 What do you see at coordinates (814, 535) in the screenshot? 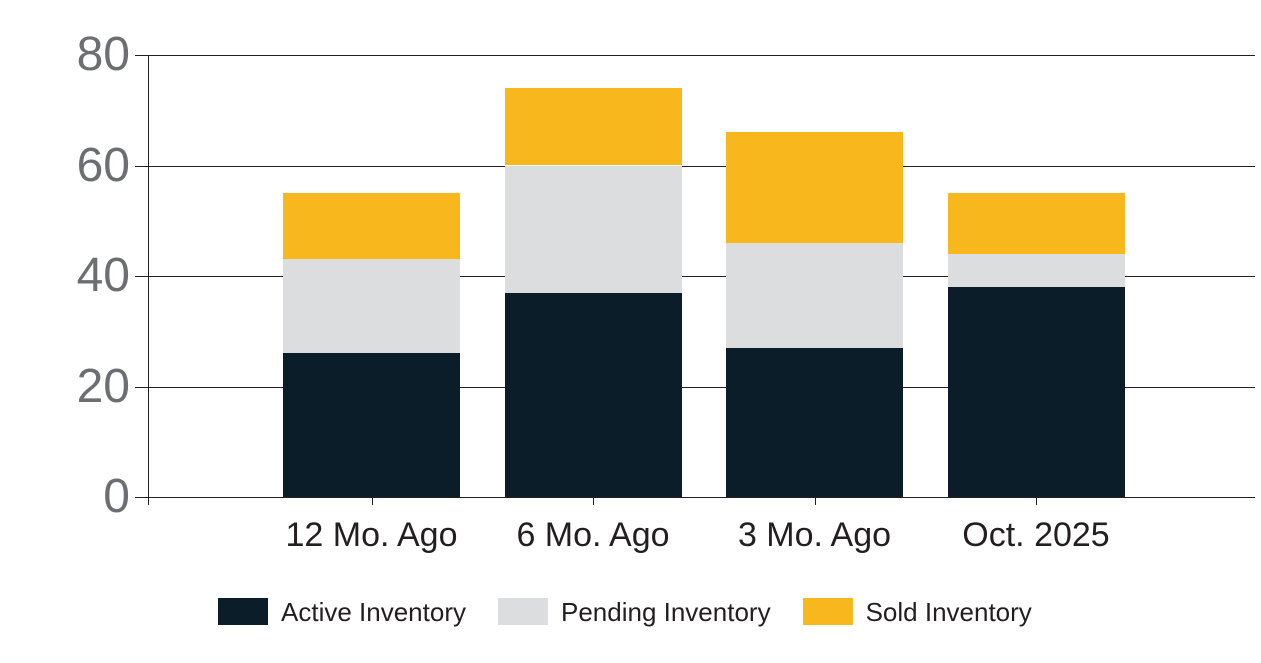
I see `x-tick-label-3-mo-ago: 3 Mo. Ago` at bounding box center [814, 535].